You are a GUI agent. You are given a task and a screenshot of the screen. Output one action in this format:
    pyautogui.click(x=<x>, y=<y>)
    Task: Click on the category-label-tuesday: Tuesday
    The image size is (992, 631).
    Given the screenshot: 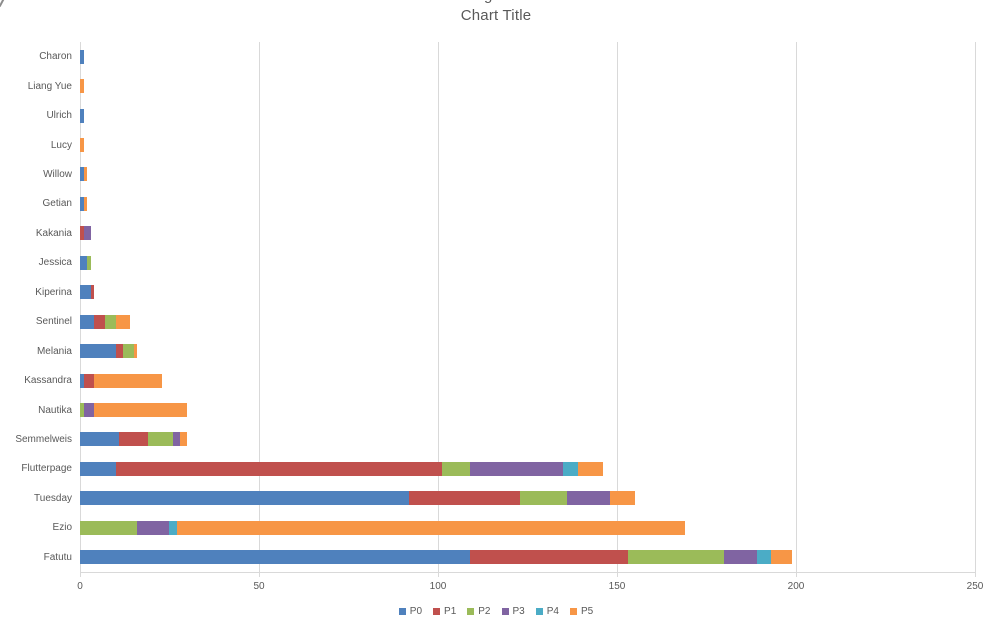 What is the action you would take?
    pyautogui.click(x=53, y=498)
    